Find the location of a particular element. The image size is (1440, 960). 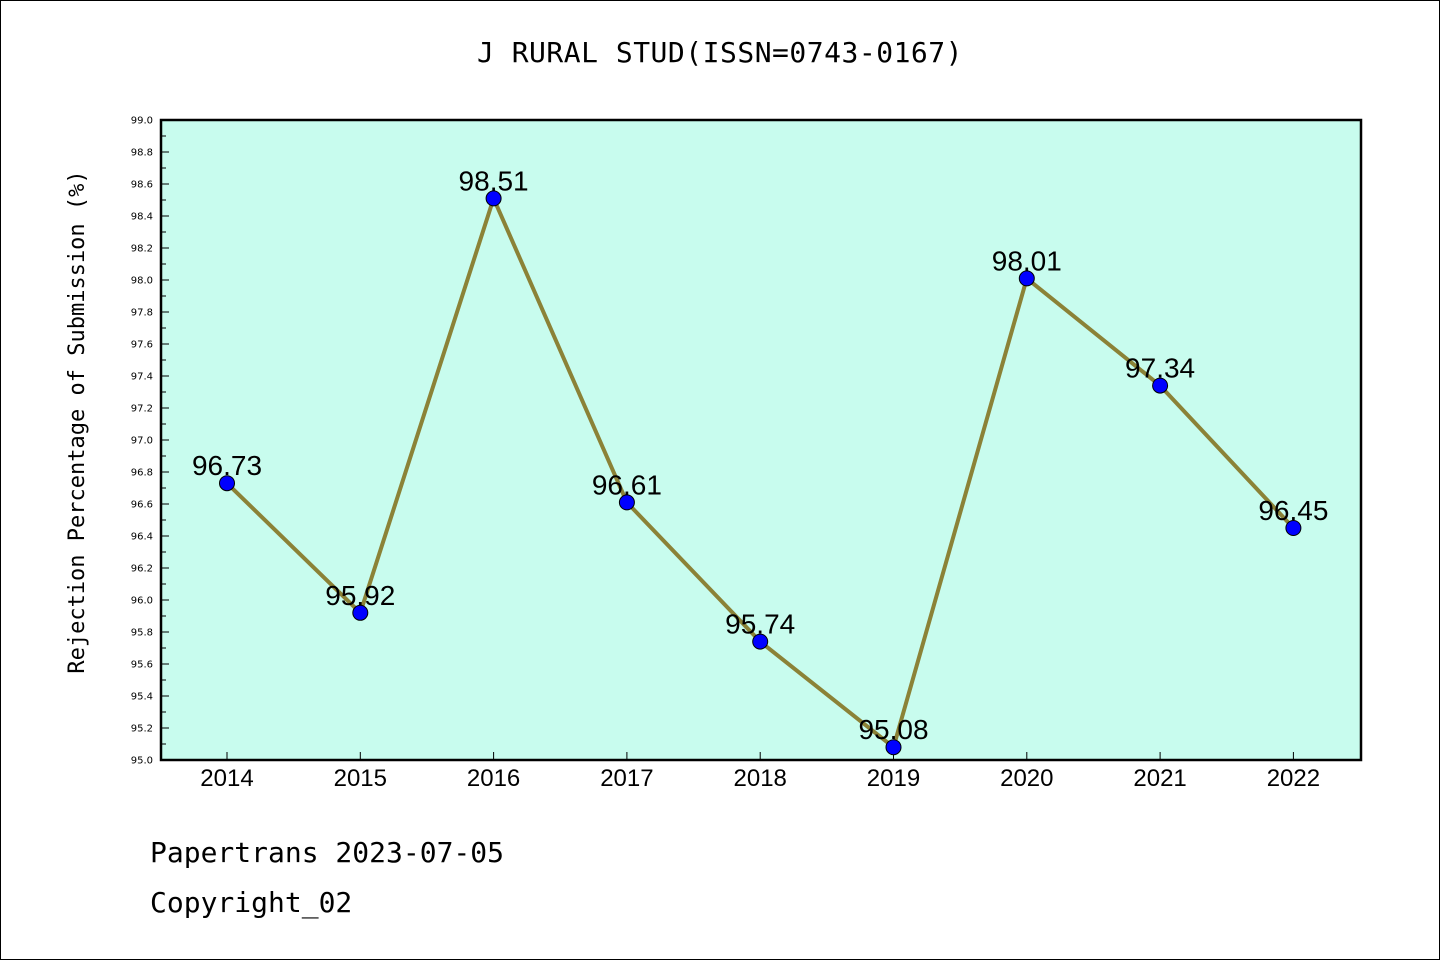

x-tick-label: 2015 is located at coordinates (360, 778).